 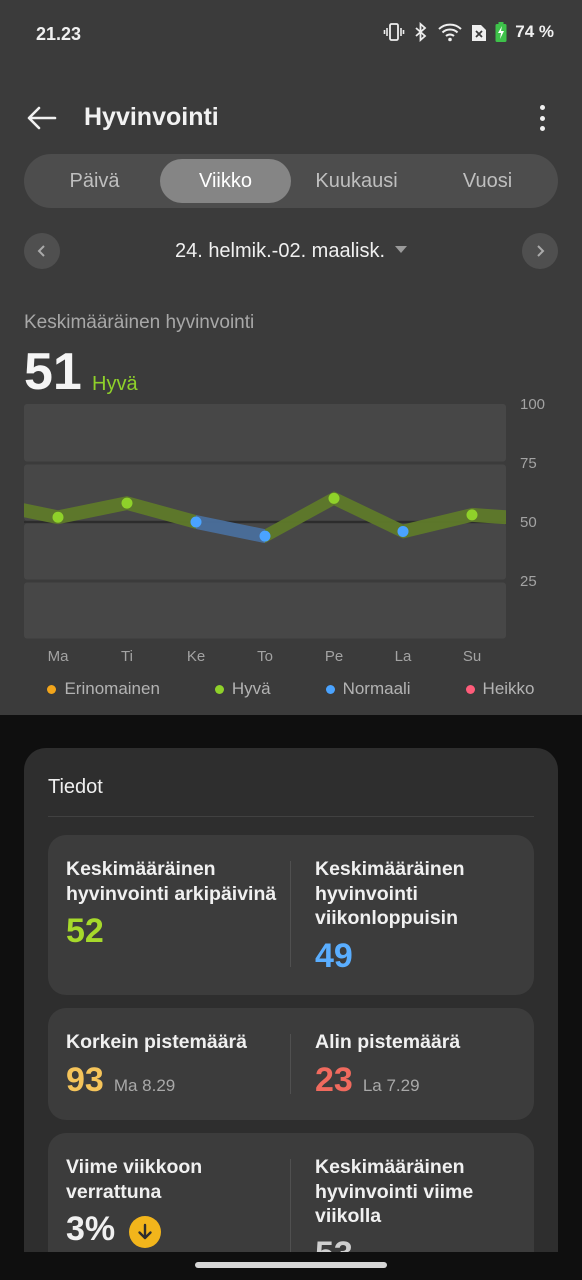 I want to click on date-range-selector: 24. helmik.-02. maalisk., so click(x=291, y=251).